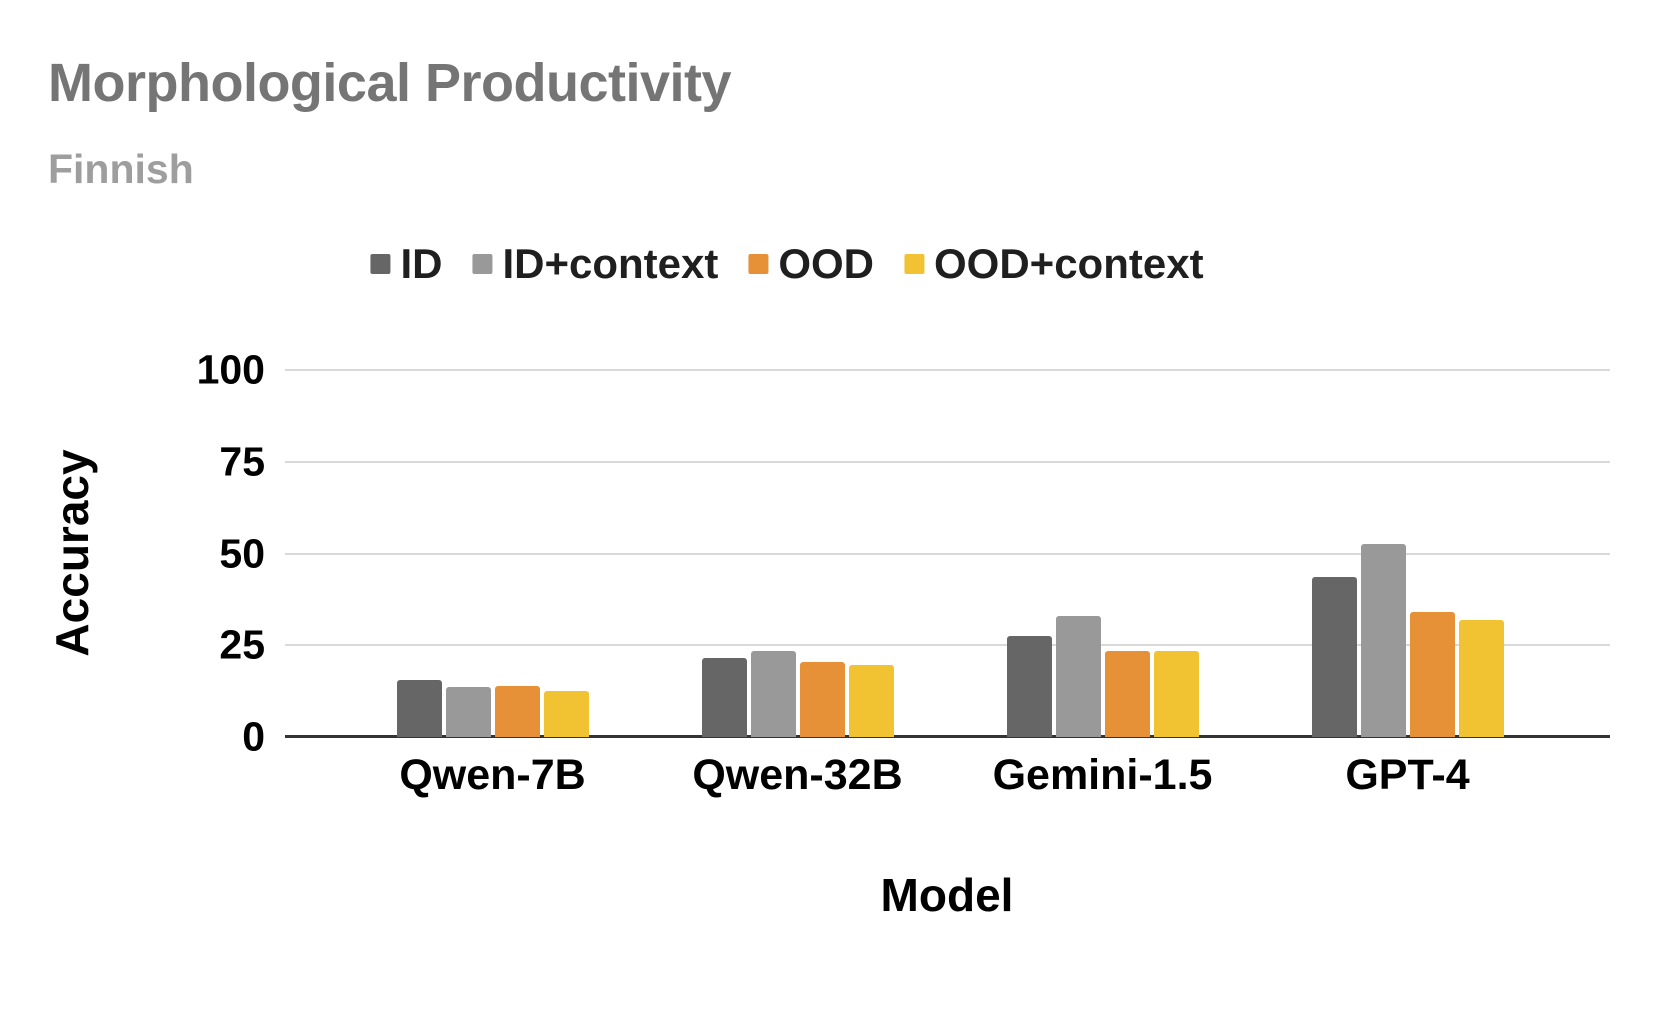 The height and width of the screenshot is (1024, 1661). I want to click on bar-Qwen-32B-OOD+context, so click(871, 701).